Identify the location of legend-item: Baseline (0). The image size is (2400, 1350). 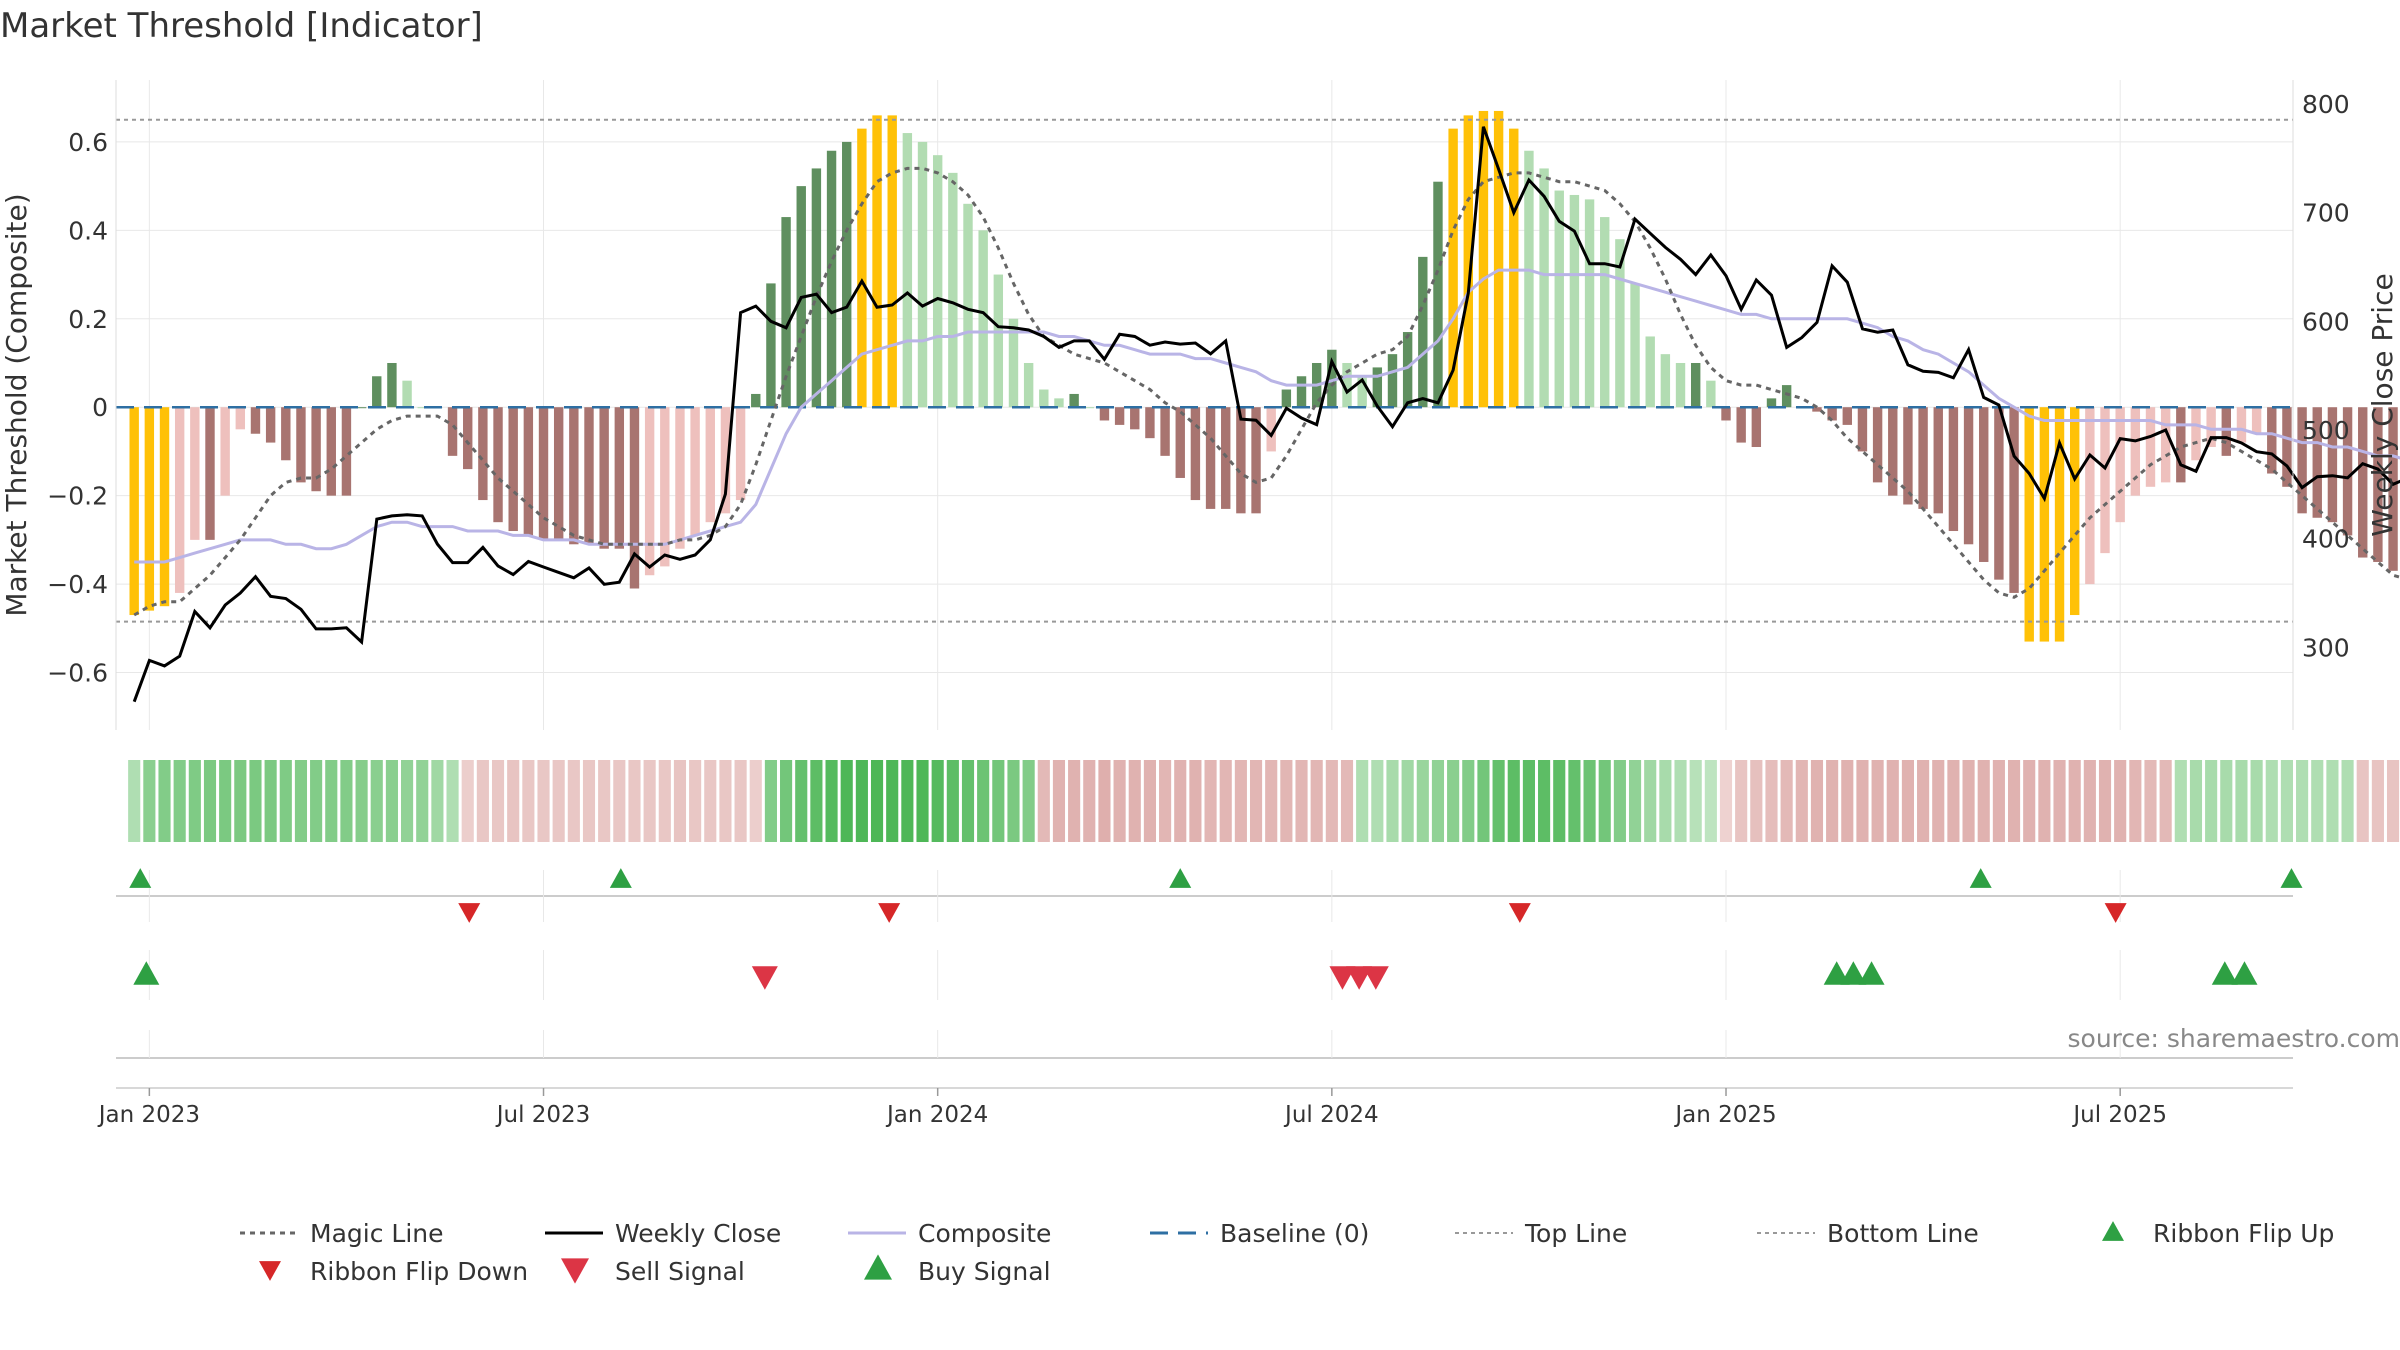
(1259, 1233).